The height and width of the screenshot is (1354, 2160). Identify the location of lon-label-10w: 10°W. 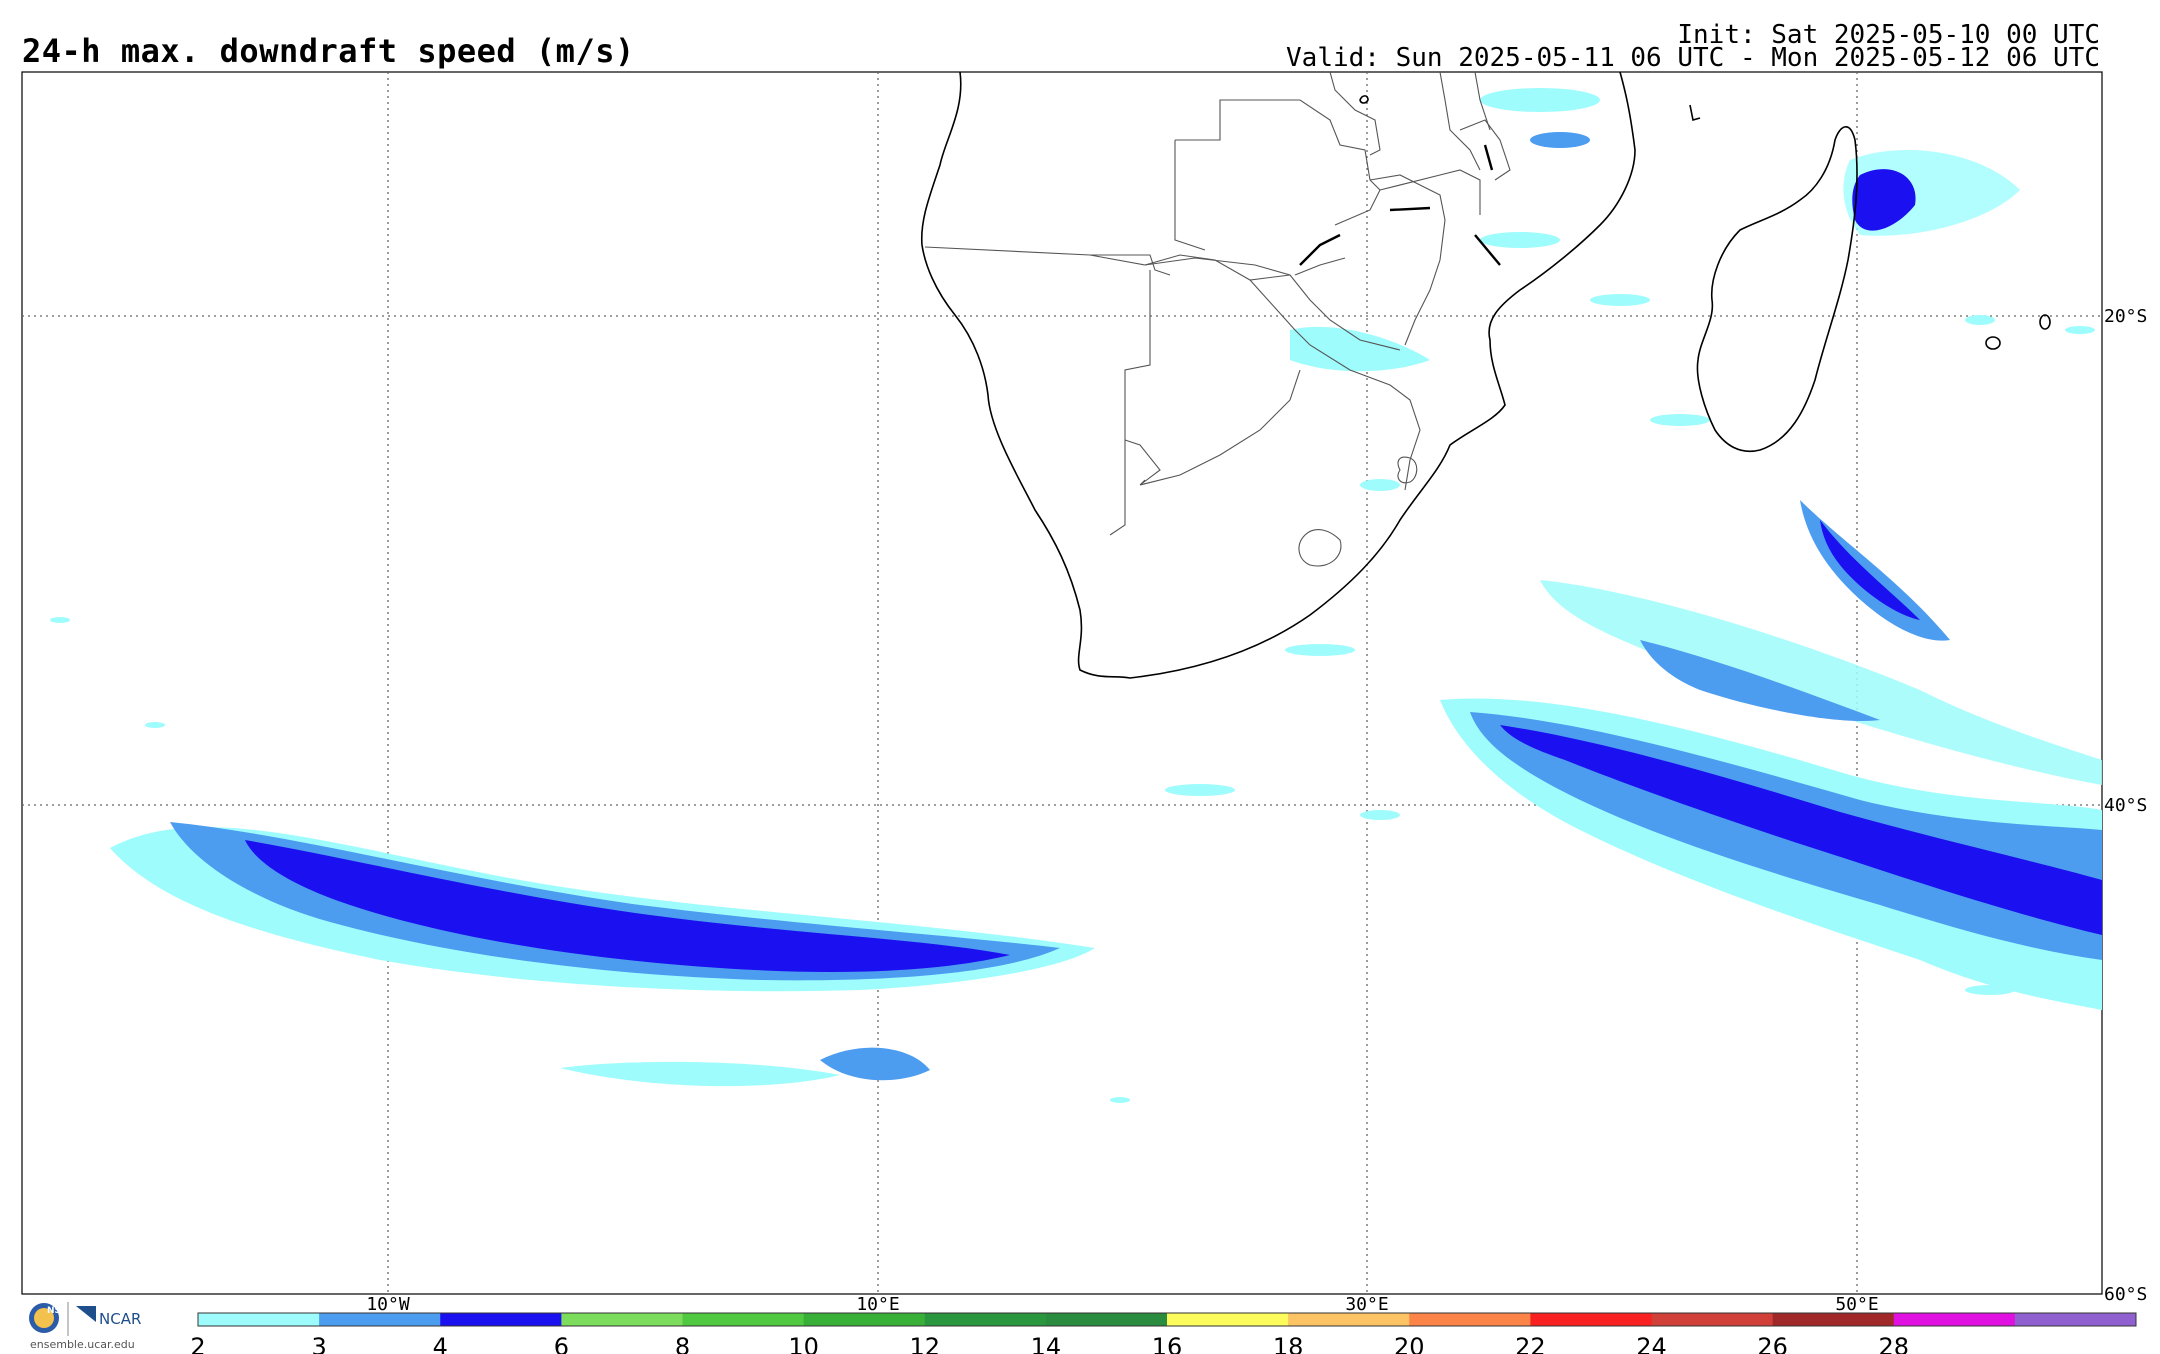
(388, 1304).